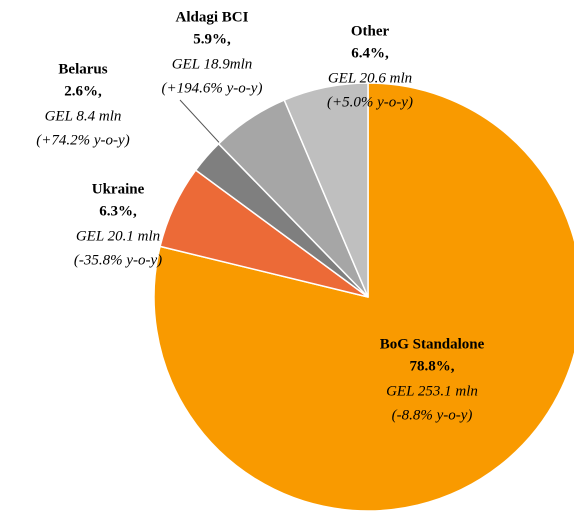  I want to click on slice-percent: 6.3%,, so click(118, 211).